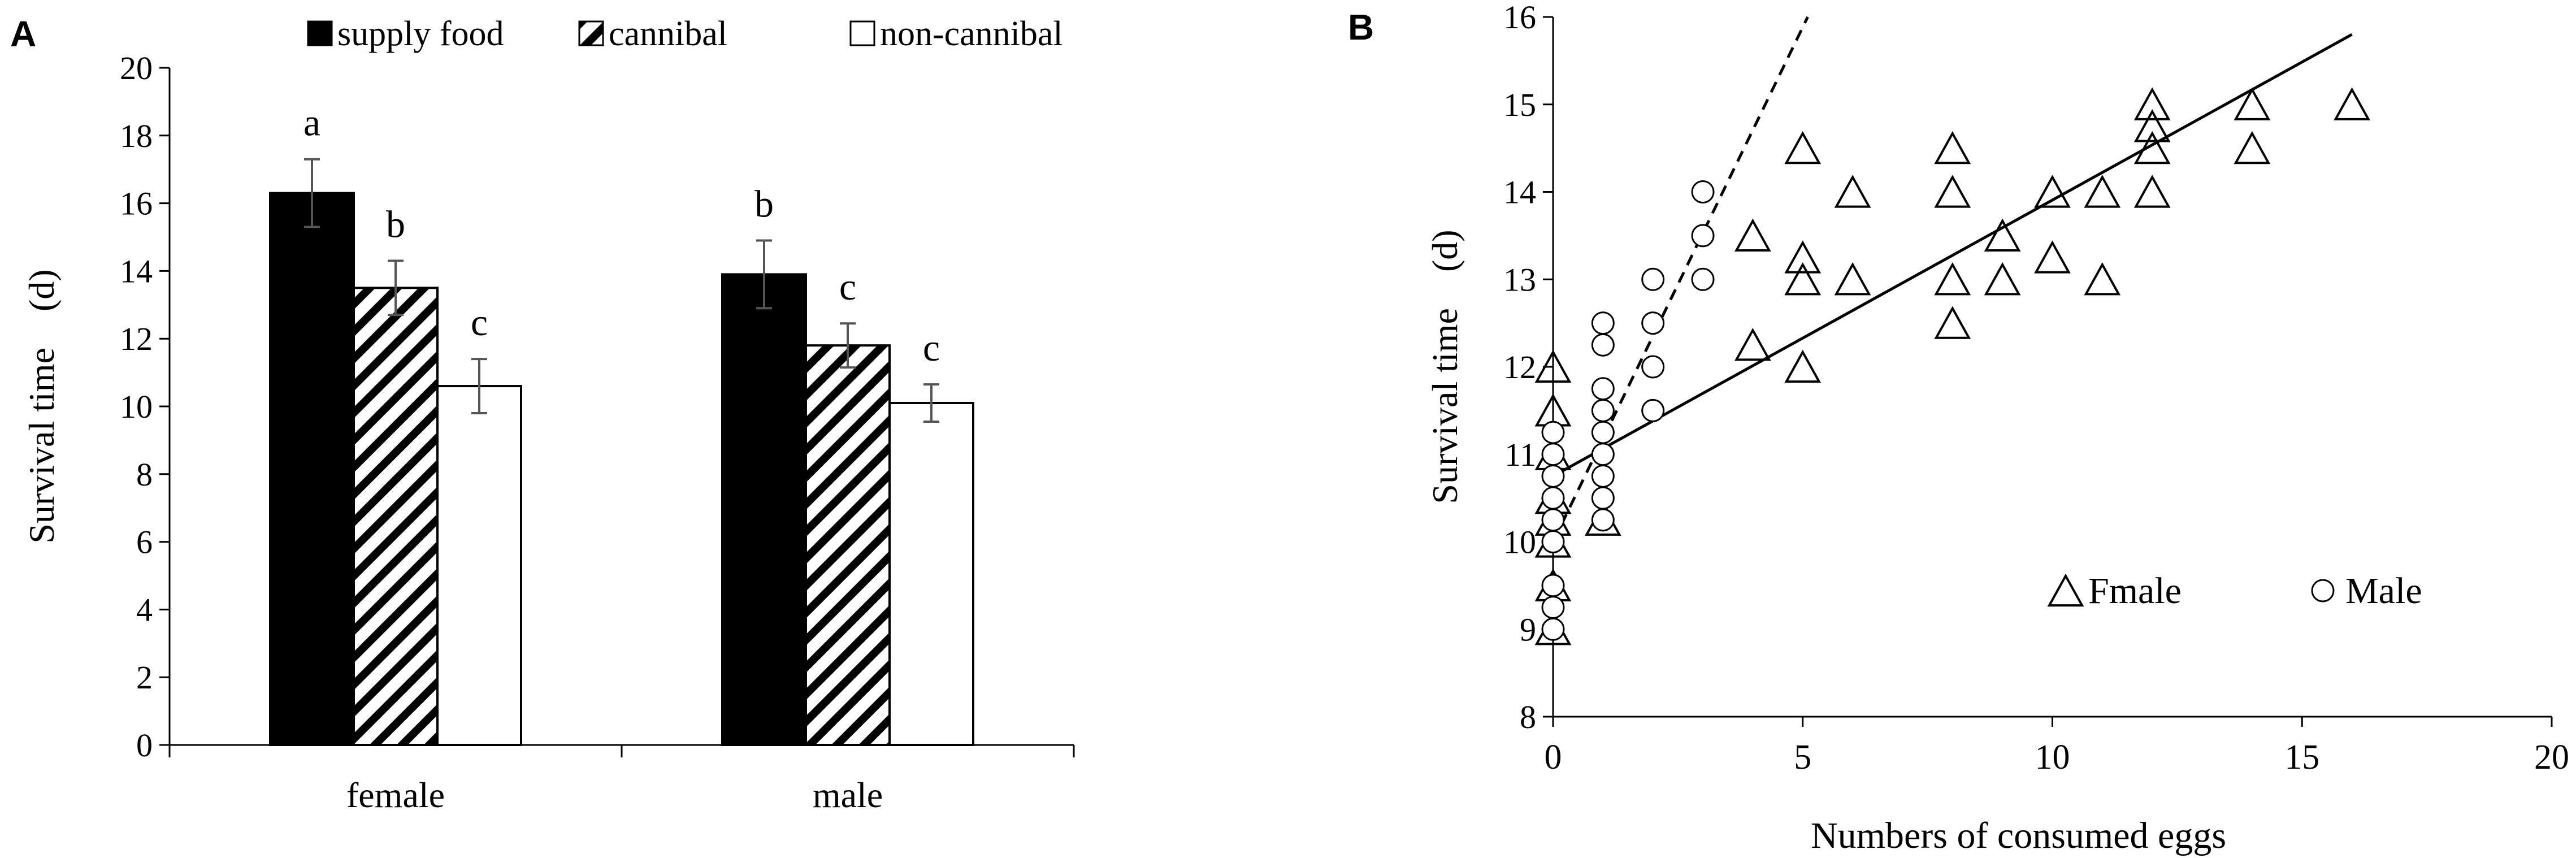  What do you see at coordinates (2323, 591) in the screenshot?
I see `legend-marker-circle` at bounding box center [2323, 591].